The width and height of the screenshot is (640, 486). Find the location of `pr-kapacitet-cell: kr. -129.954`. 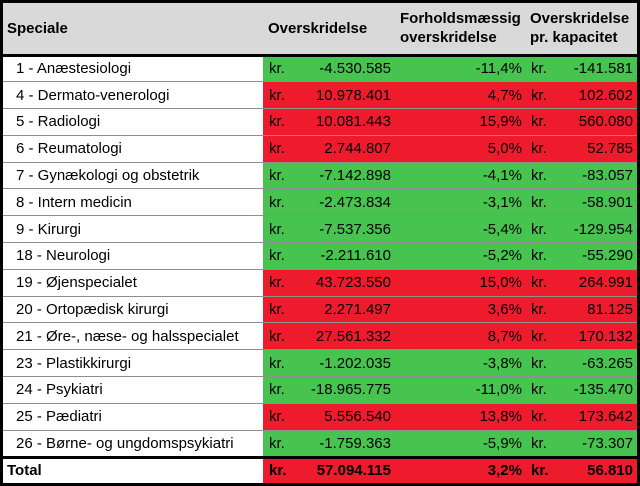

pr-kapacitet-cell: kr. -129.954 is located at coordinates (581, 229).